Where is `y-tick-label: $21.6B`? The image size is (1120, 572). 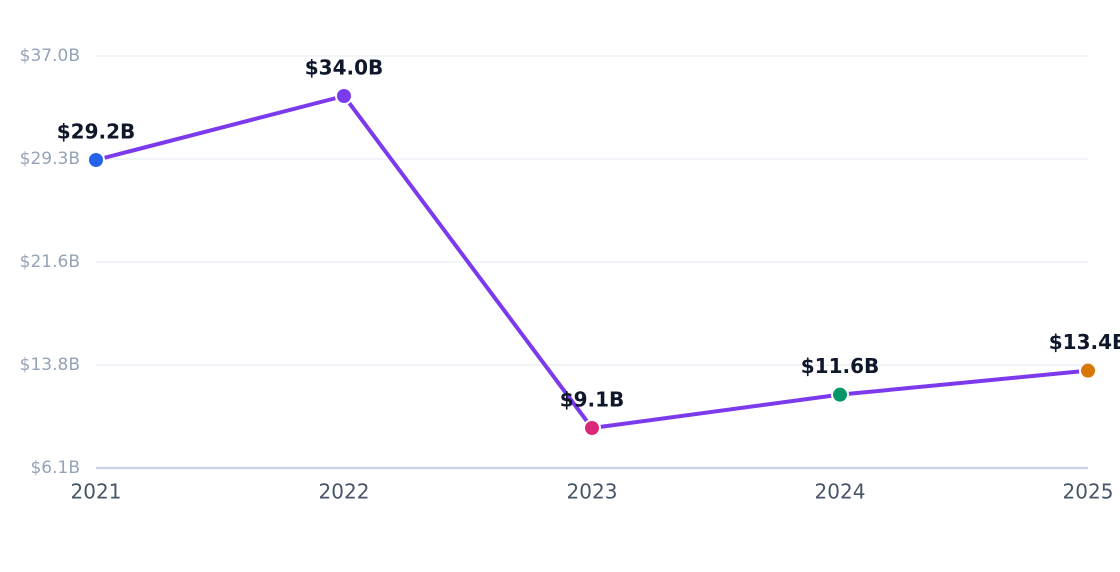
y-tick-label: $21.6B is located at coordinates (50, 262).